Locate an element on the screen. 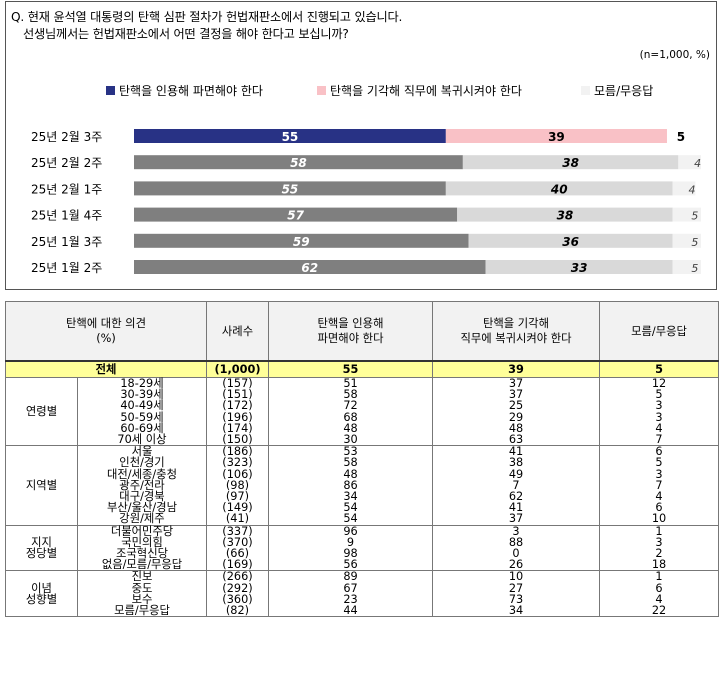 This screenshot has height=685, width=721. row-impeach: 86 is located at coordinates (350, 485).